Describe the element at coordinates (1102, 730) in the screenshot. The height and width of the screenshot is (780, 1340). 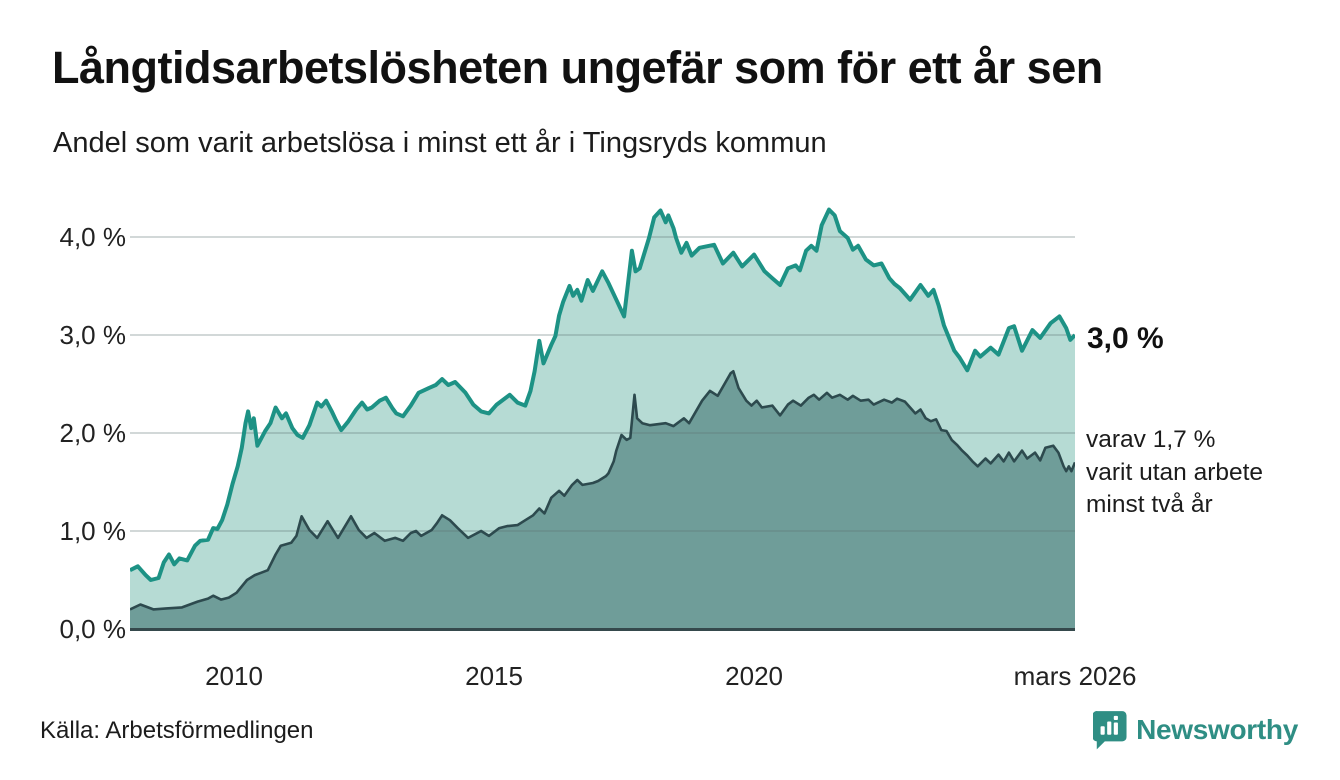
I see `logo-bar-short` at that location.